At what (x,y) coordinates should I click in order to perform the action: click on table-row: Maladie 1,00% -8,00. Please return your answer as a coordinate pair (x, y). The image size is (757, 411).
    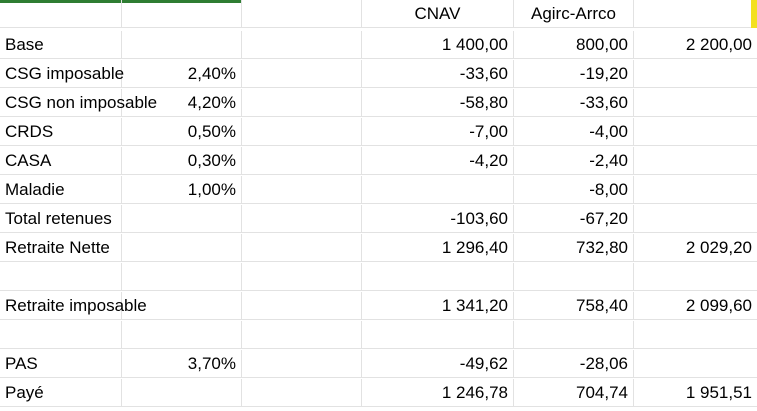
    Looking at the image, I should click on (378, 190).